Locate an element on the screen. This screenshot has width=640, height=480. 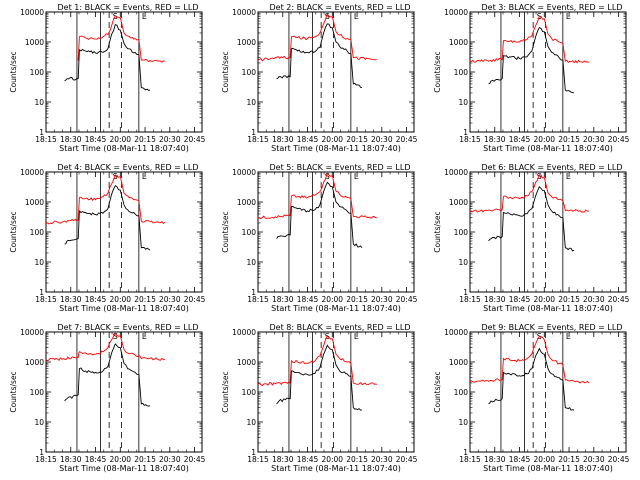
panel-title: Det 1: BLACK = Events, RED = LLD is located at coordinates (128, 7).